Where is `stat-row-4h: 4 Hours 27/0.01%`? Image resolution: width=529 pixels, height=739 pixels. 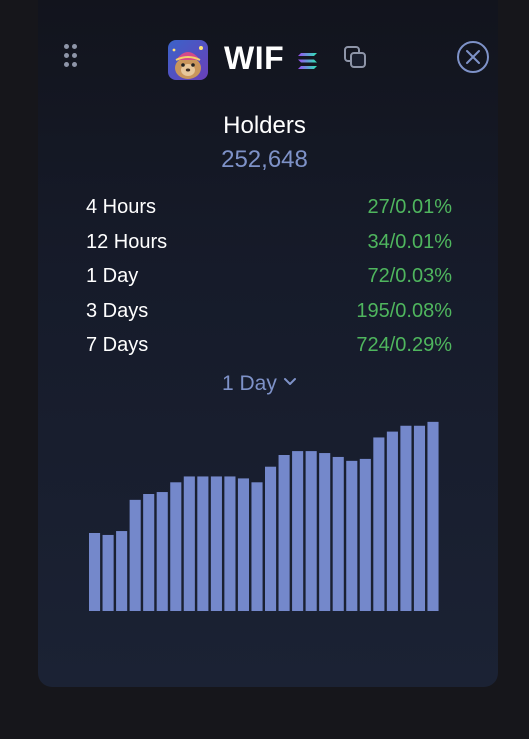 stat-row-4h: 4 Hours 27/0.01% is located at coordinates (269, 211).